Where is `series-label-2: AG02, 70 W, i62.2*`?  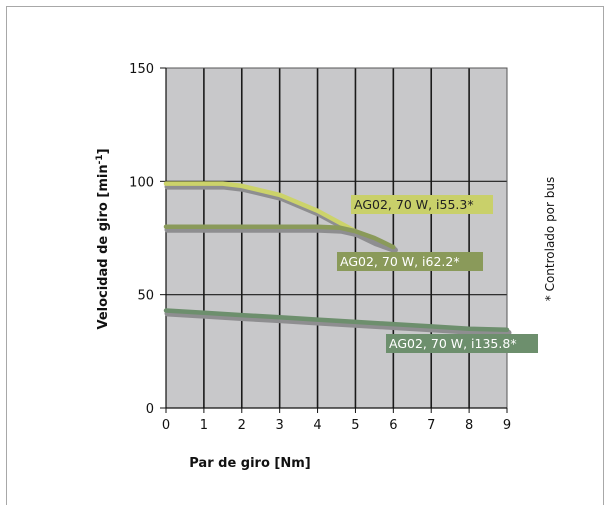
series-label-2: AG02, 70 W, i62.2* is located at coordinates (400, 261).